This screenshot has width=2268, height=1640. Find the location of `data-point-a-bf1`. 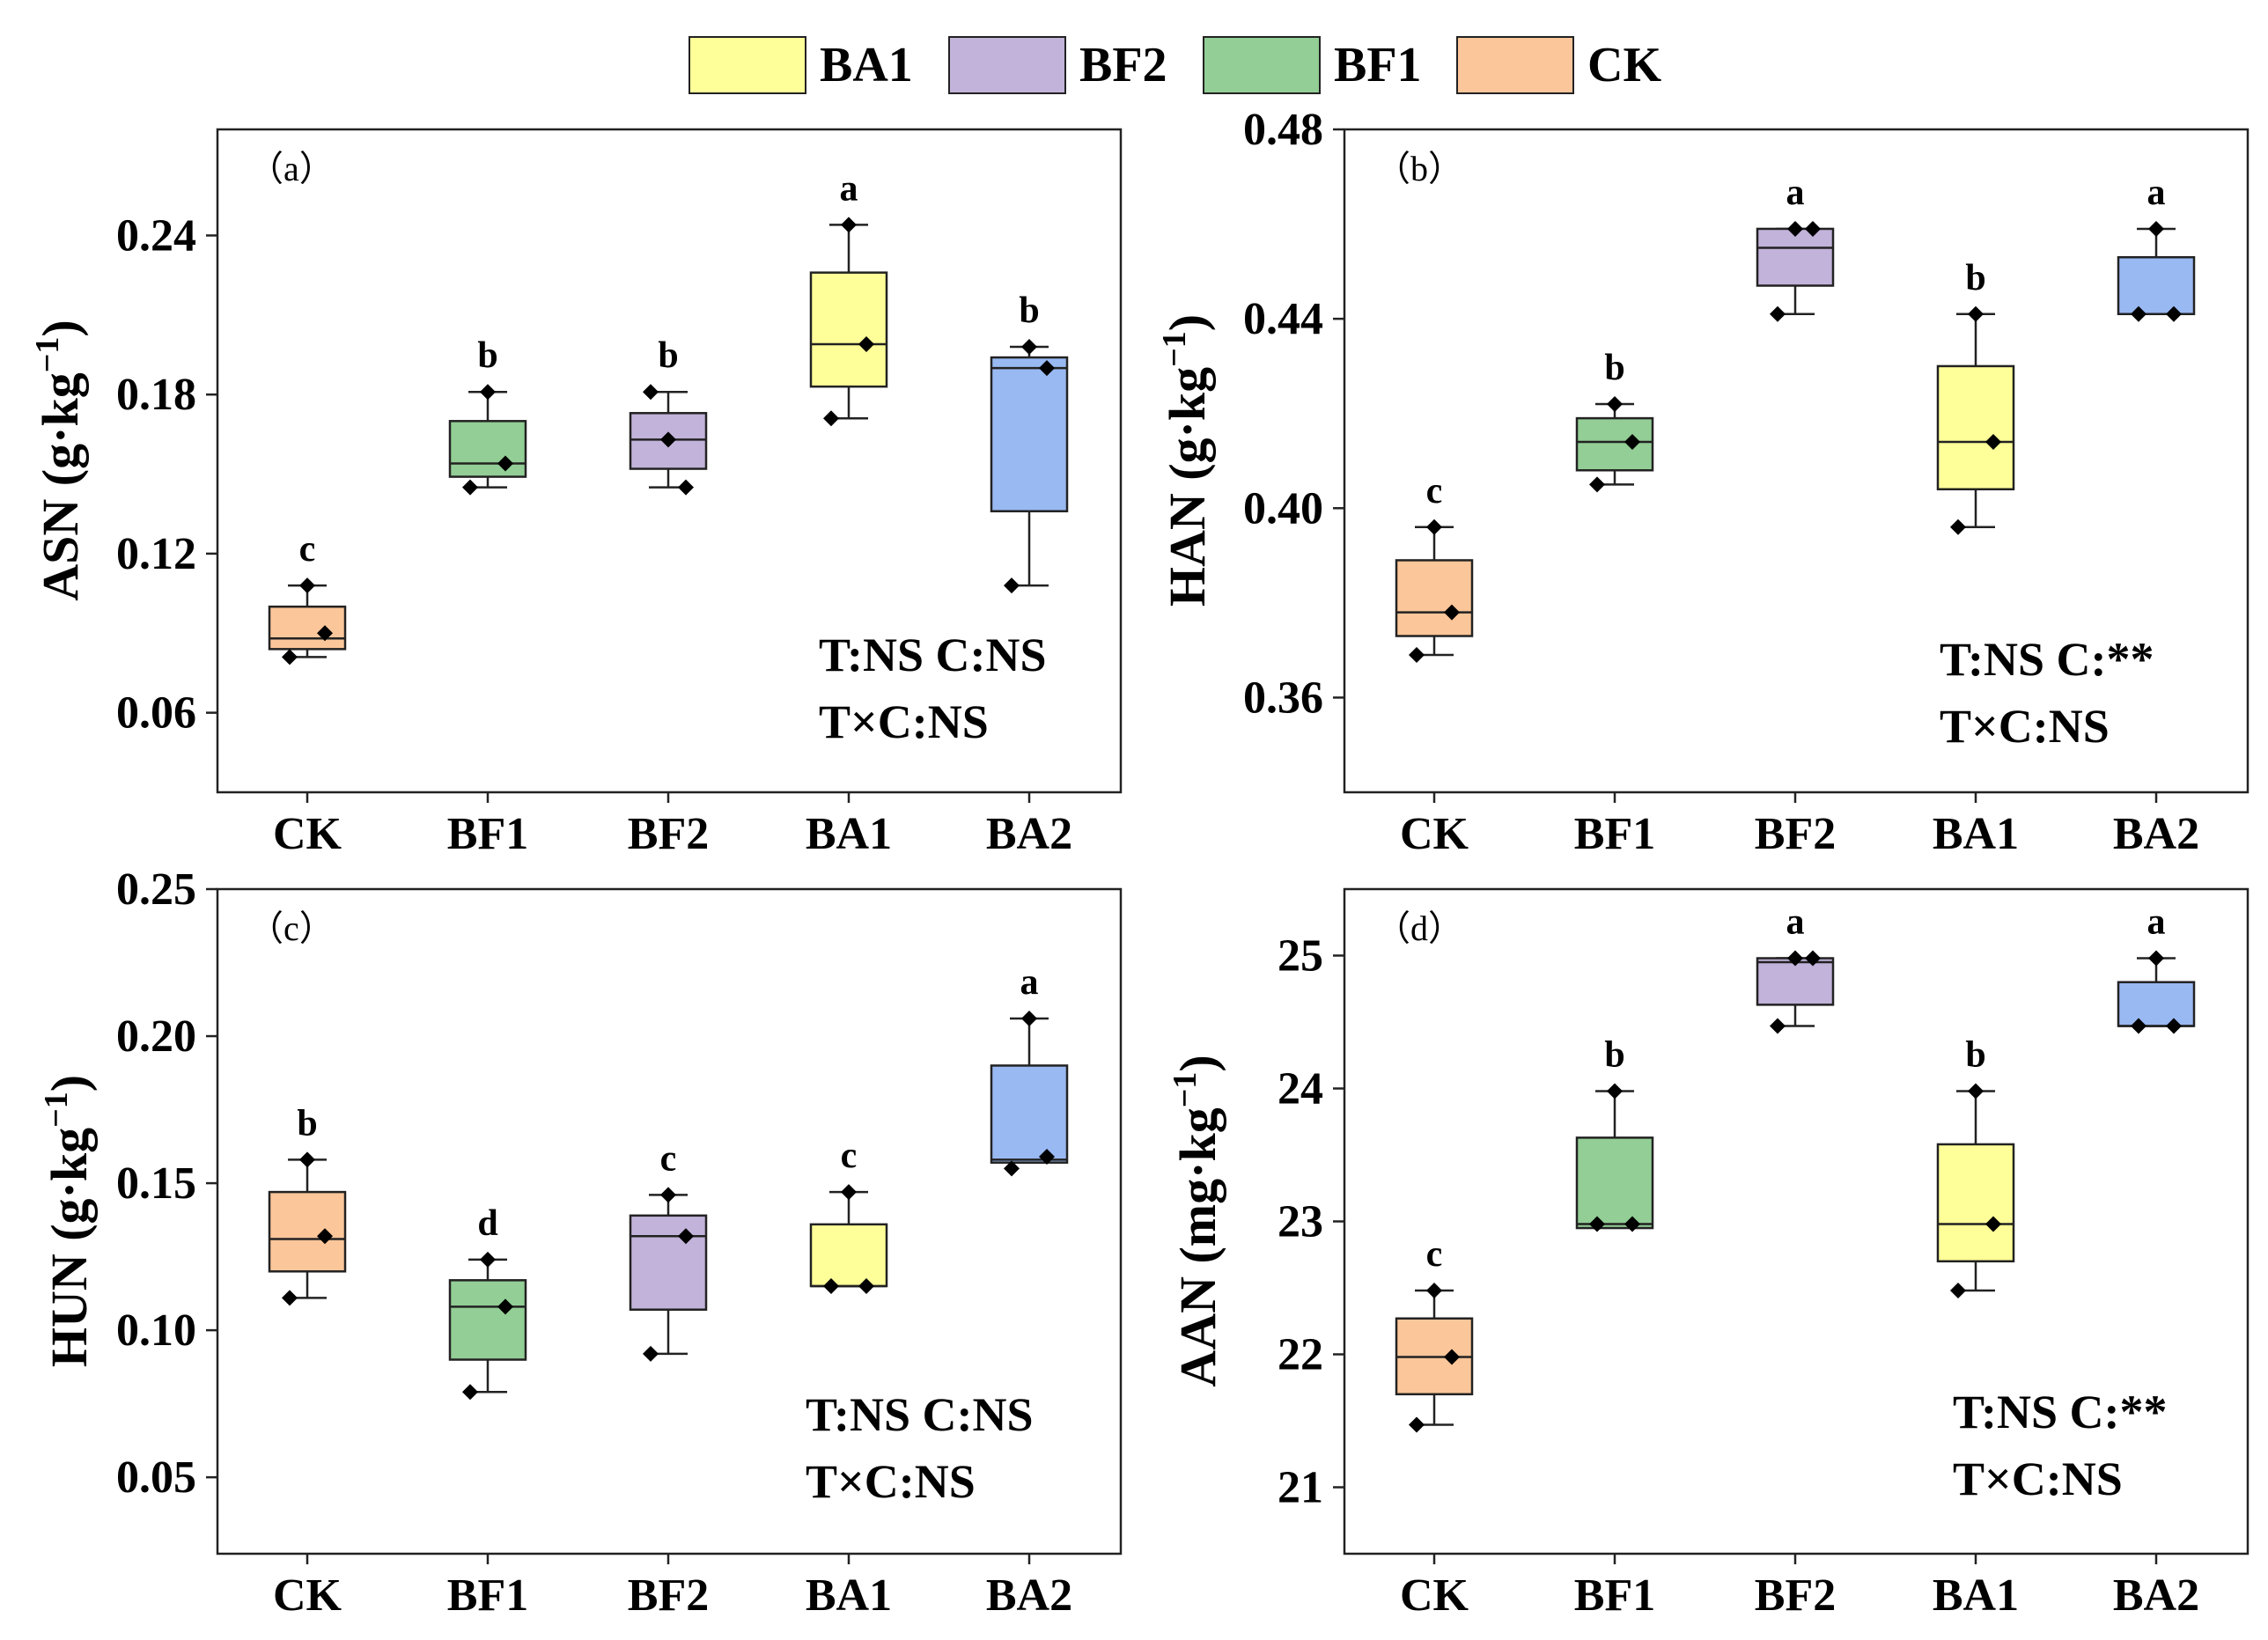

data-point-a-bf1 is located at coordinates (505, 464).